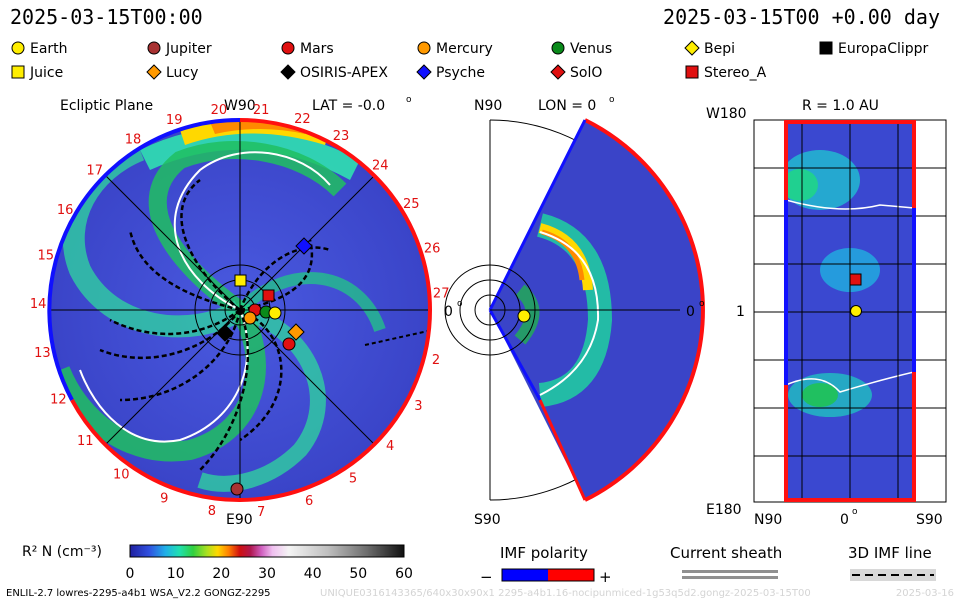  I want to click on date-left: 2025-03-15T00:00, so click(106, 17).